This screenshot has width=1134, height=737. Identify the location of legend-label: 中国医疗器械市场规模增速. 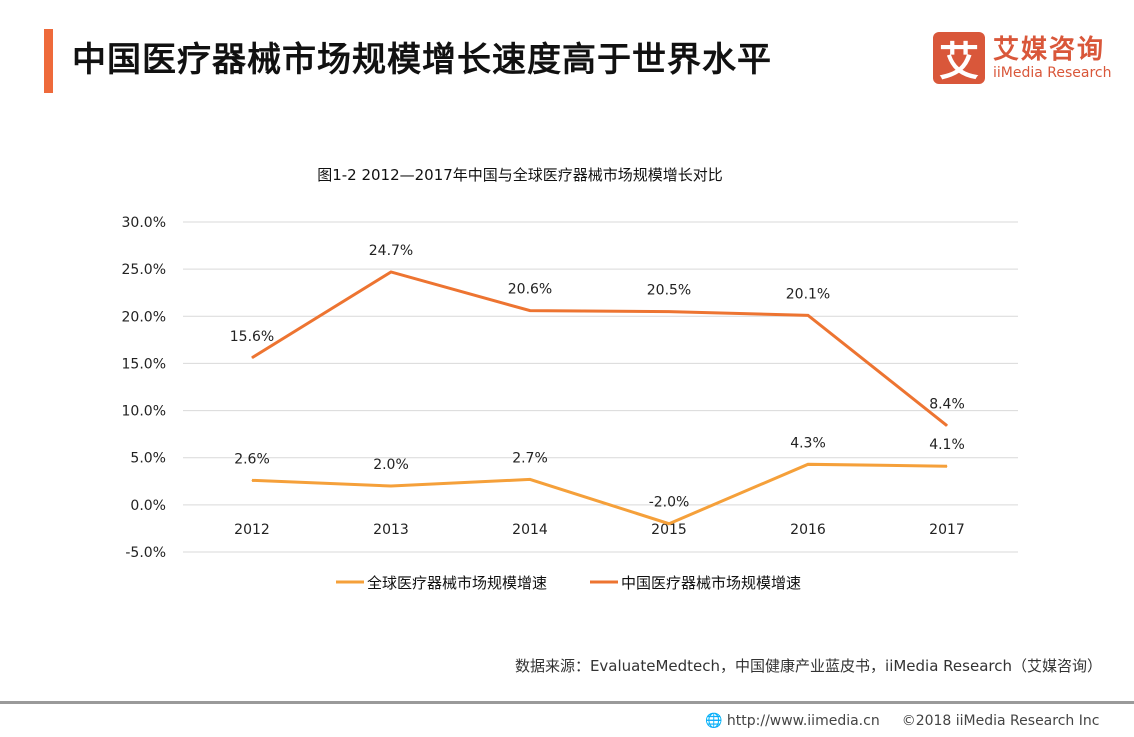
(711, 583).